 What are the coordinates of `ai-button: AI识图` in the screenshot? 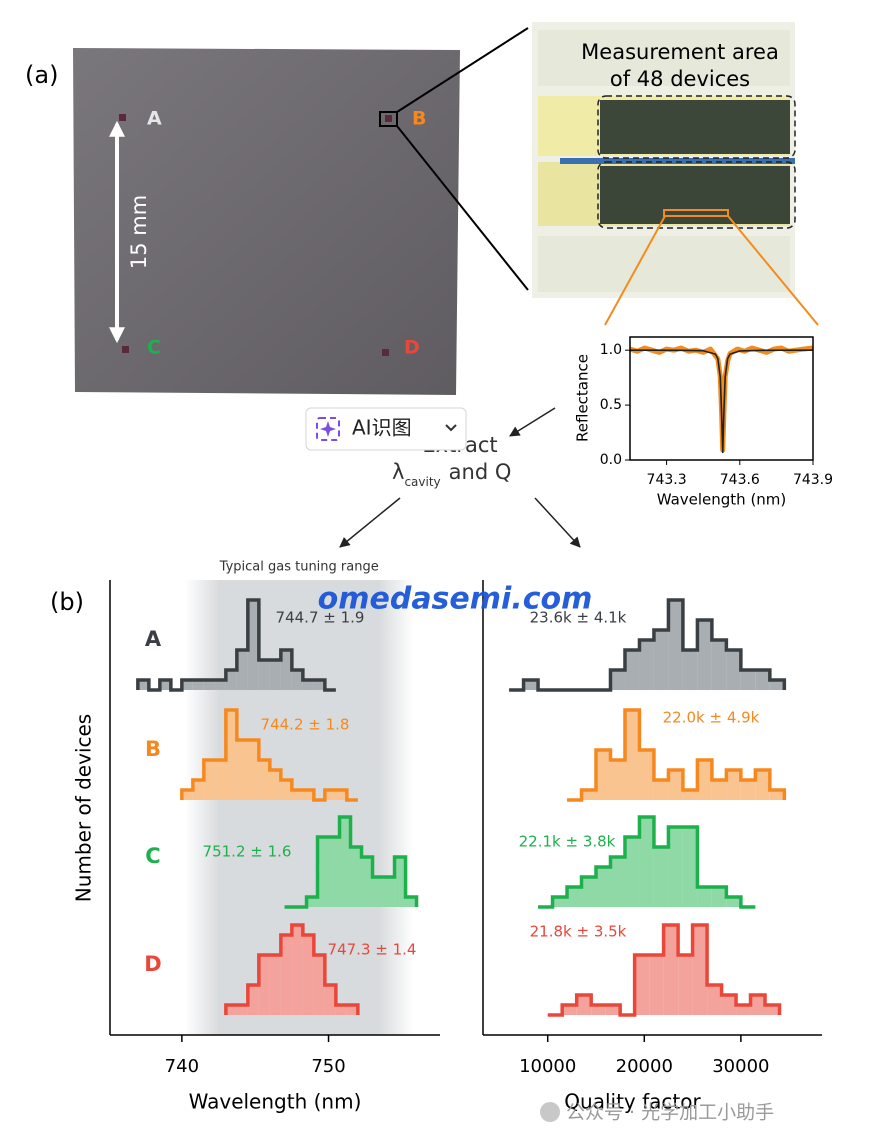 It's located at (386, 429).